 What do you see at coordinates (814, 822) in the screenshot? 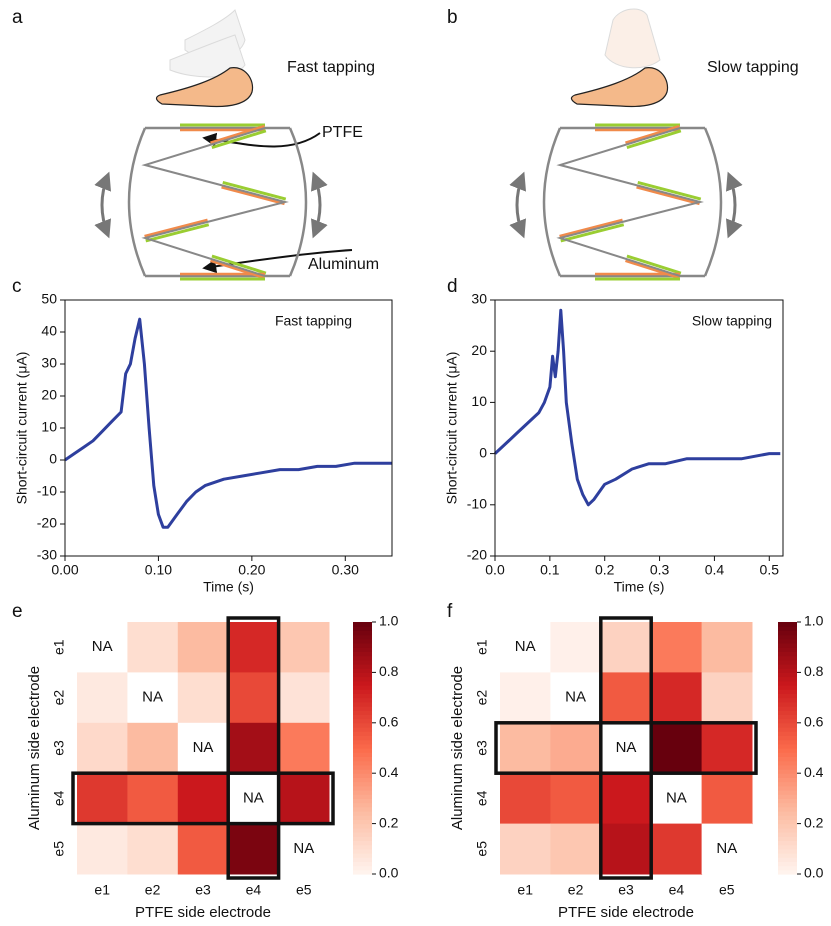
I see `colorbar-tick-label: 0.2` at bounding box center [814, 822].